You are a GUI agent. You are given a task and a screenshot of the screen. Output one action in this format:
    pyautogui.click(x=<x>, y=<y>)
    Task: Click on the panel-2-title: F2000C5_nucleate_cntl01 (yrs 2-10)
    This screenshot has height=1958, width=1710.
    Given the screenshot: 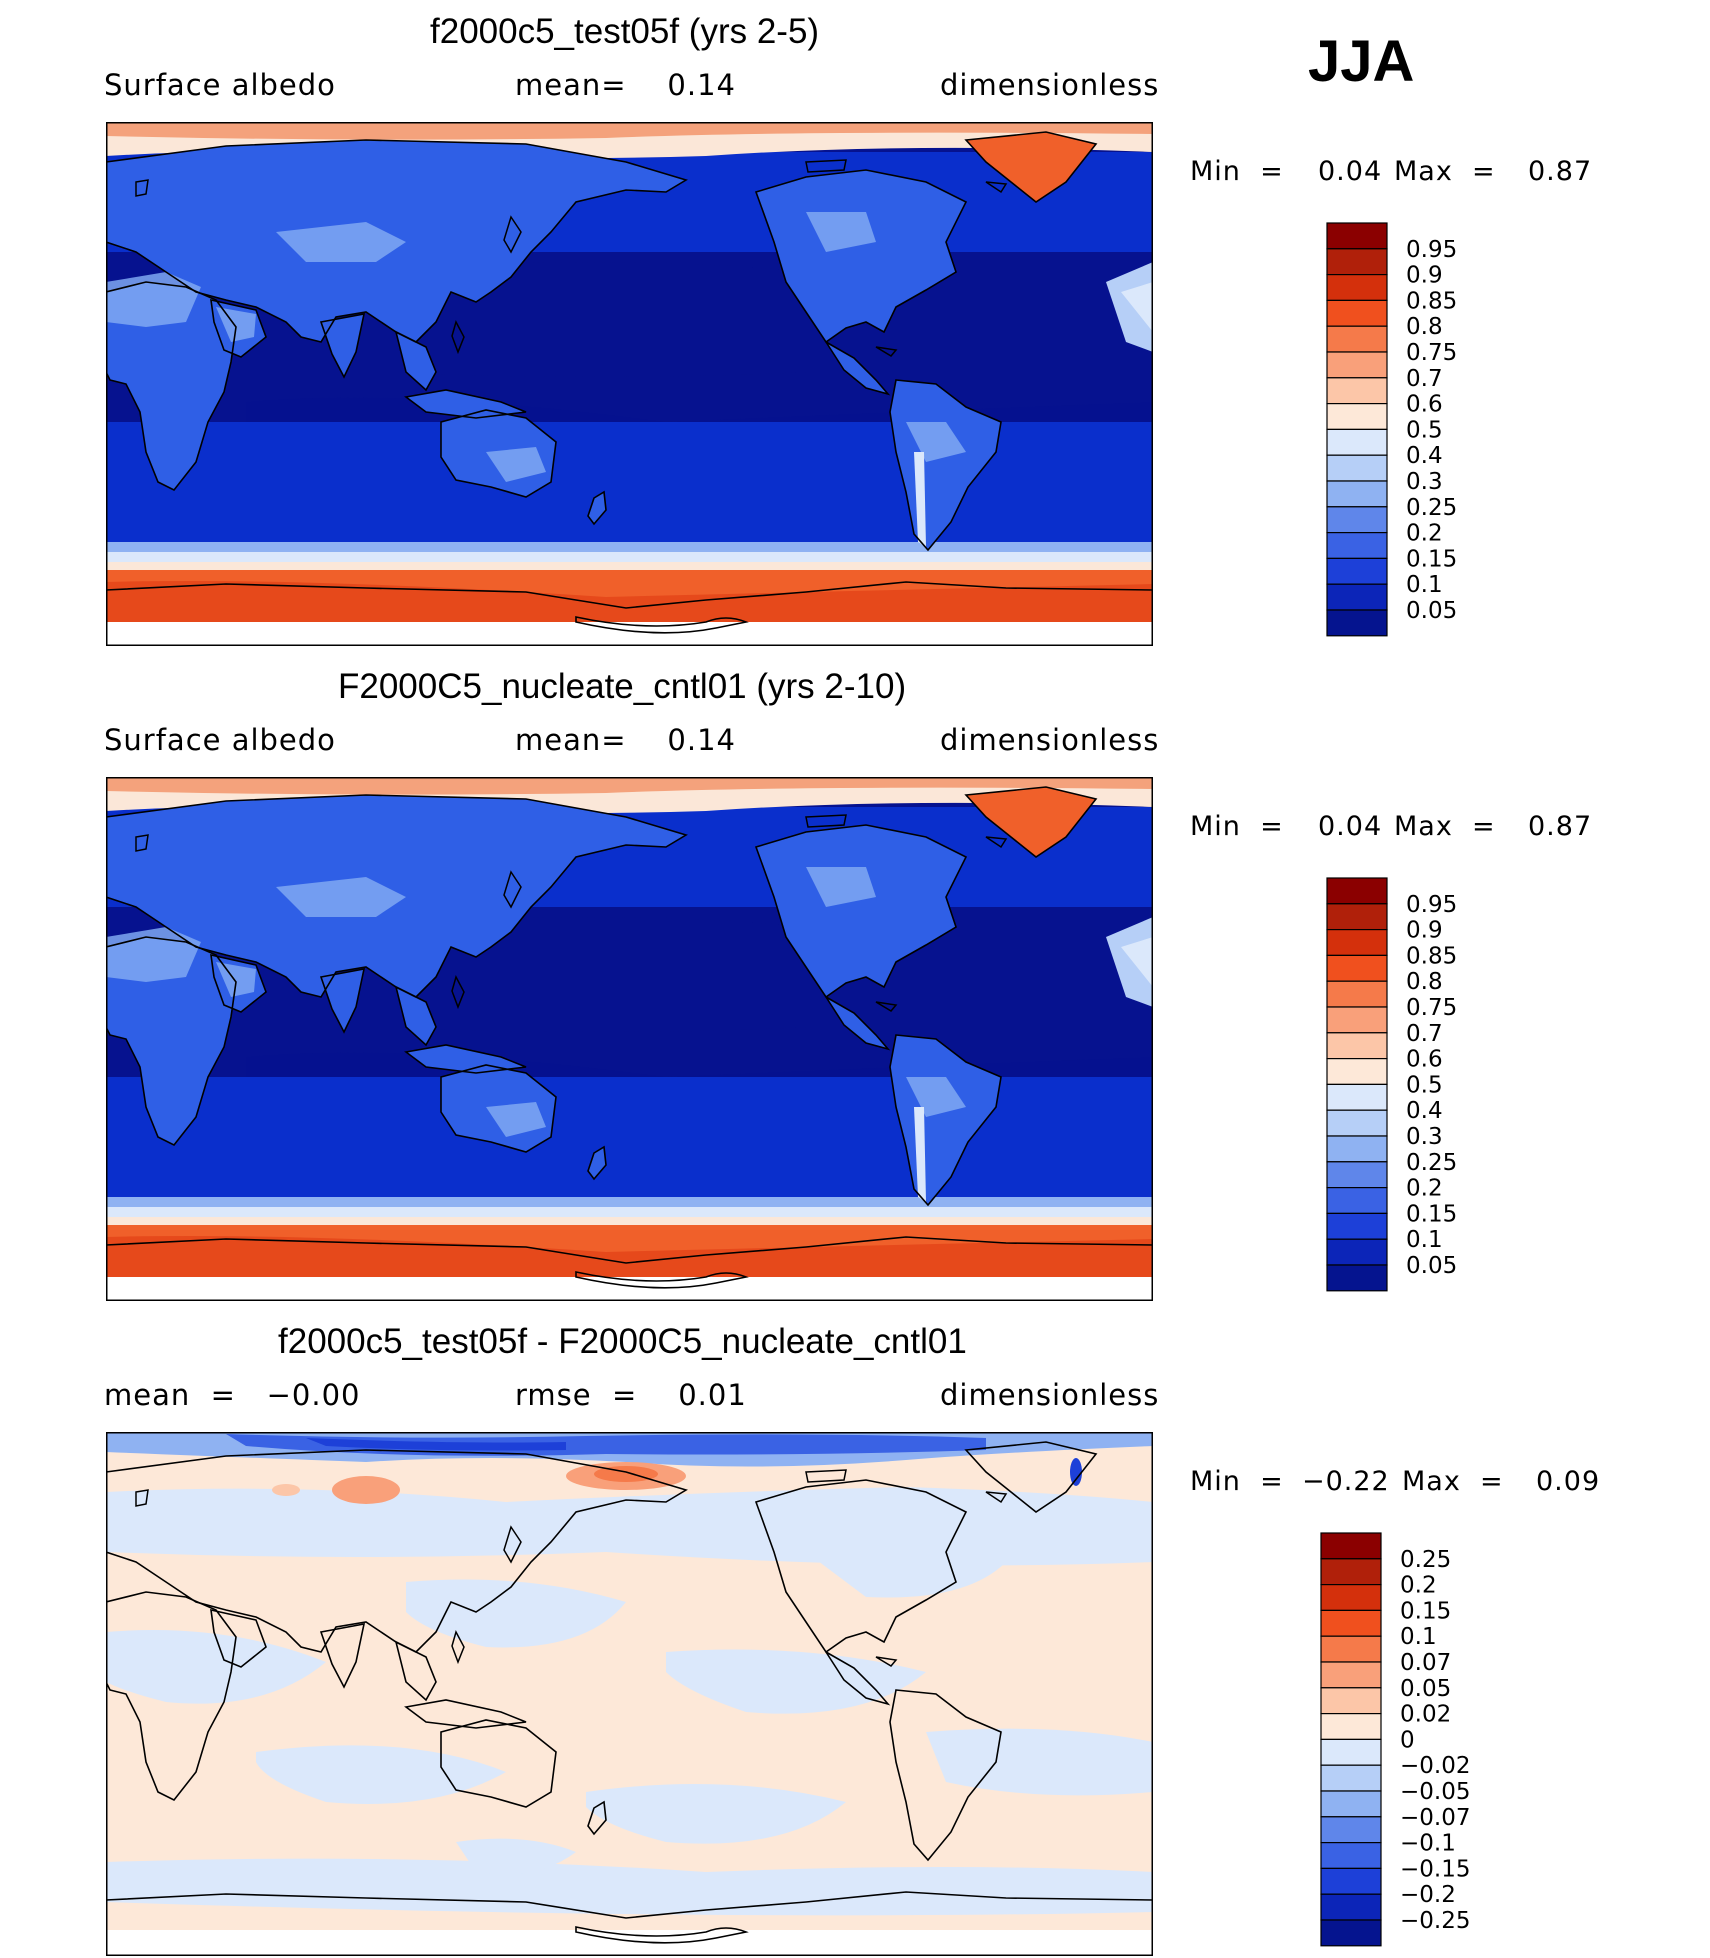 What is the action you would take?
    pyautogui.click(x=622, y=686)
    